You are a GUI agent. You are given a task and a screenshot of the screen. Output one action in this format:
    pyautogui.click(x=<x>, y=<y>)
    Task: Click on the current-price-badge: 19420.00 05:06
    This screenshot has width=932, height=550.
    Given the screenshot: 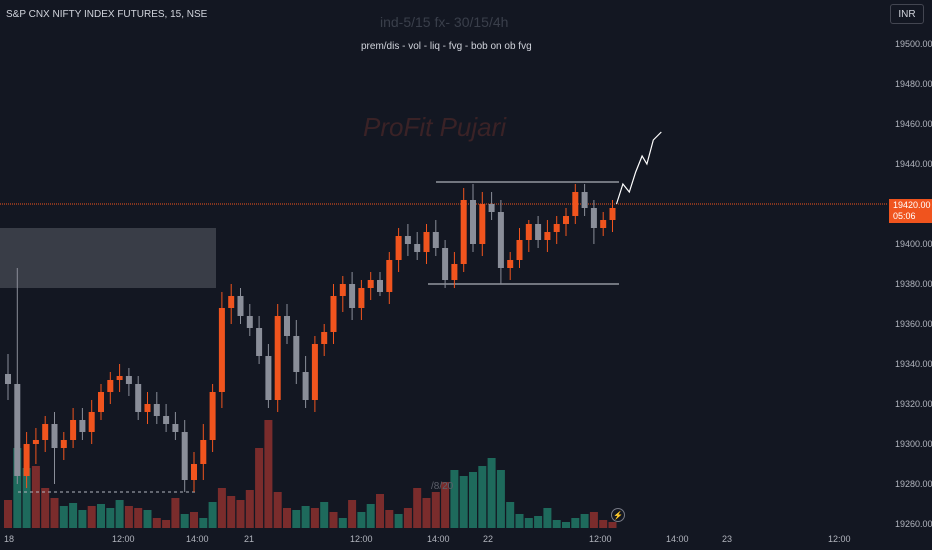 What is the action you would take?
    pyautogui.click(x=910, y=211)
    